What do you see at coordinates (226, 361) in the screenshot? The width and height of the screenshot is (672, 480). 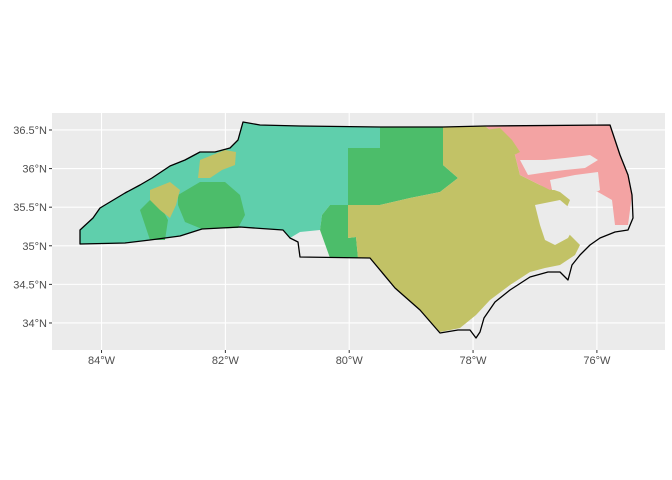 I see `x-tick-label: 82°W` at bounding box center [226, 361].